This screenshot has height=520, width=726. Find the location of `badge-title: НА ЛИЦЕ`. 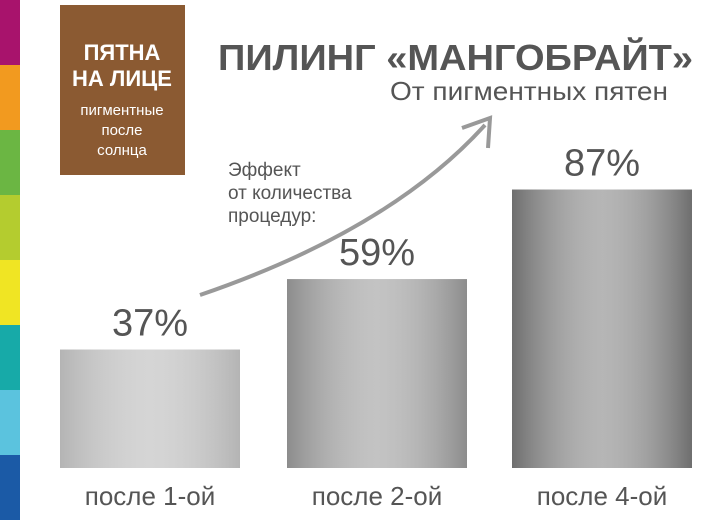

badge-title: НА ЛИЦЕ is located at coordinates (122, 78).